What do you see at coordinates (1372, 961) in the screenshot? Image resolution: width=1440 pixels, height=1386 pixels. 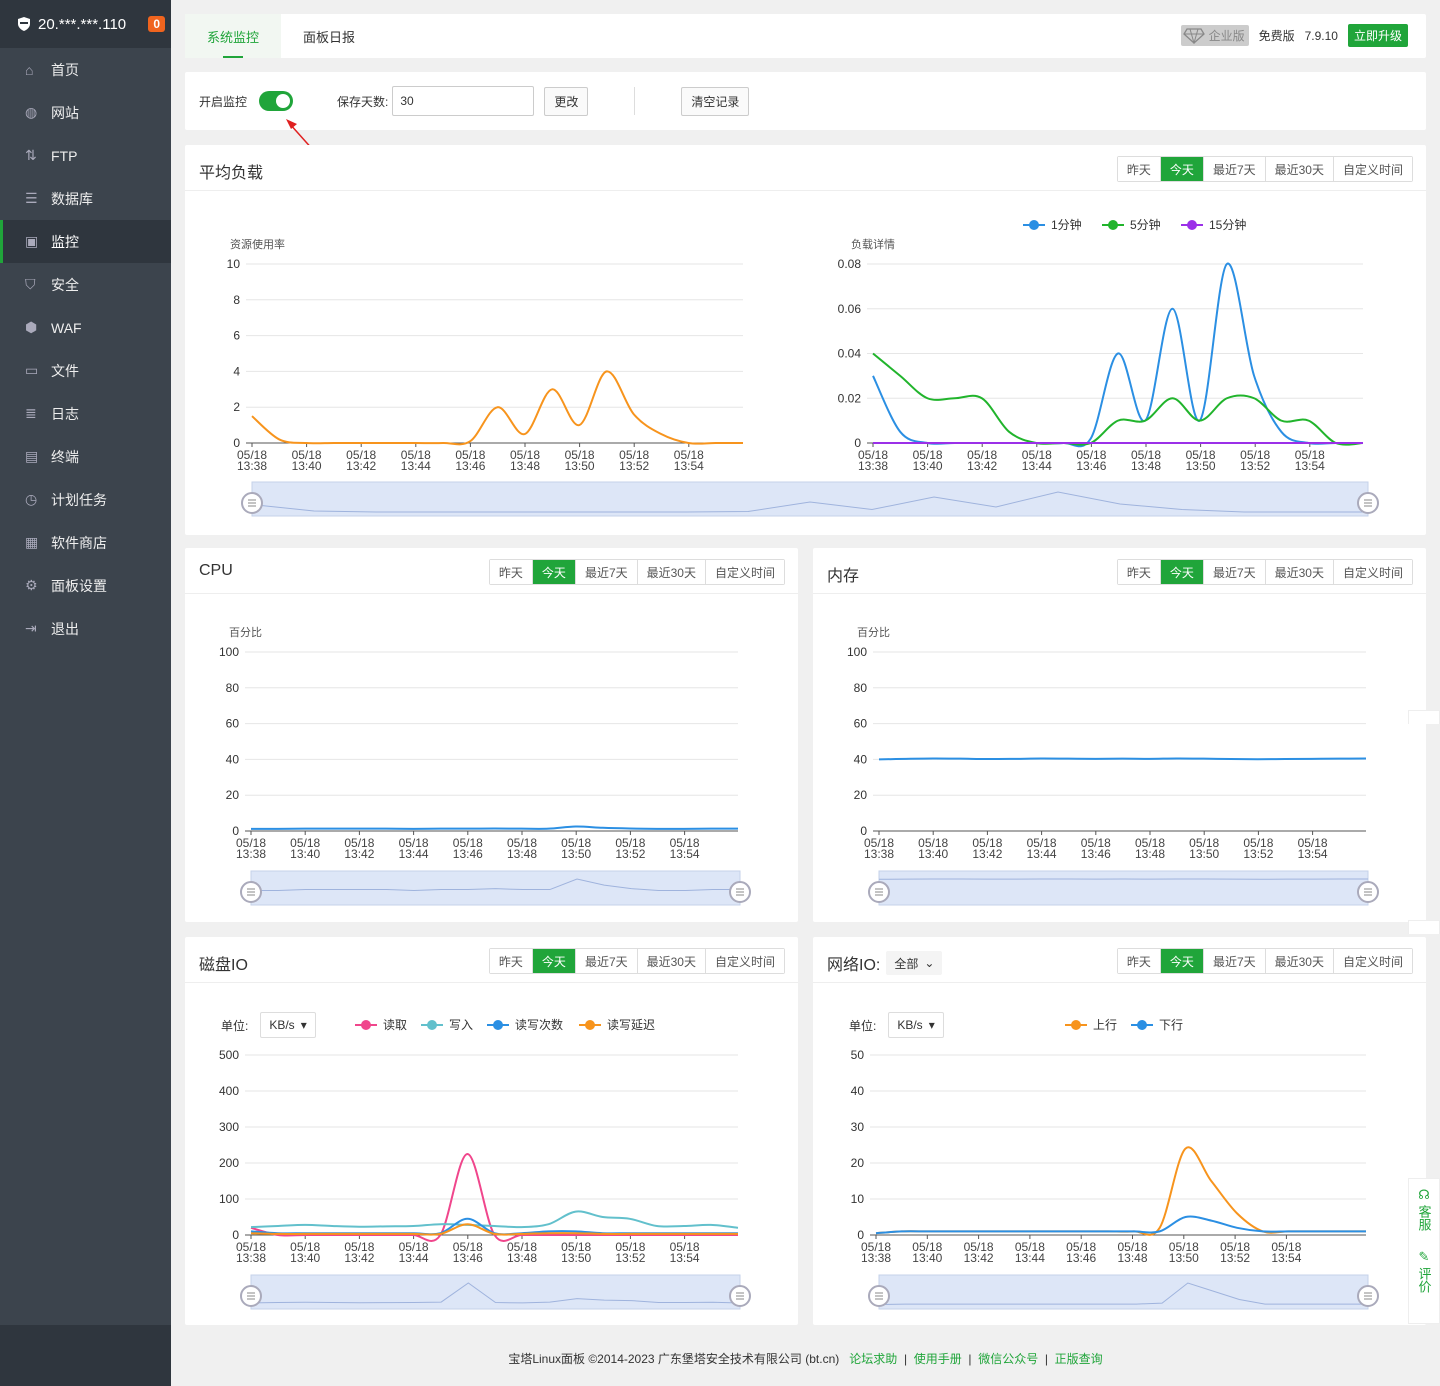 I see `net-range-option-4: 自定义时间` at bounding box center [1372, 961].